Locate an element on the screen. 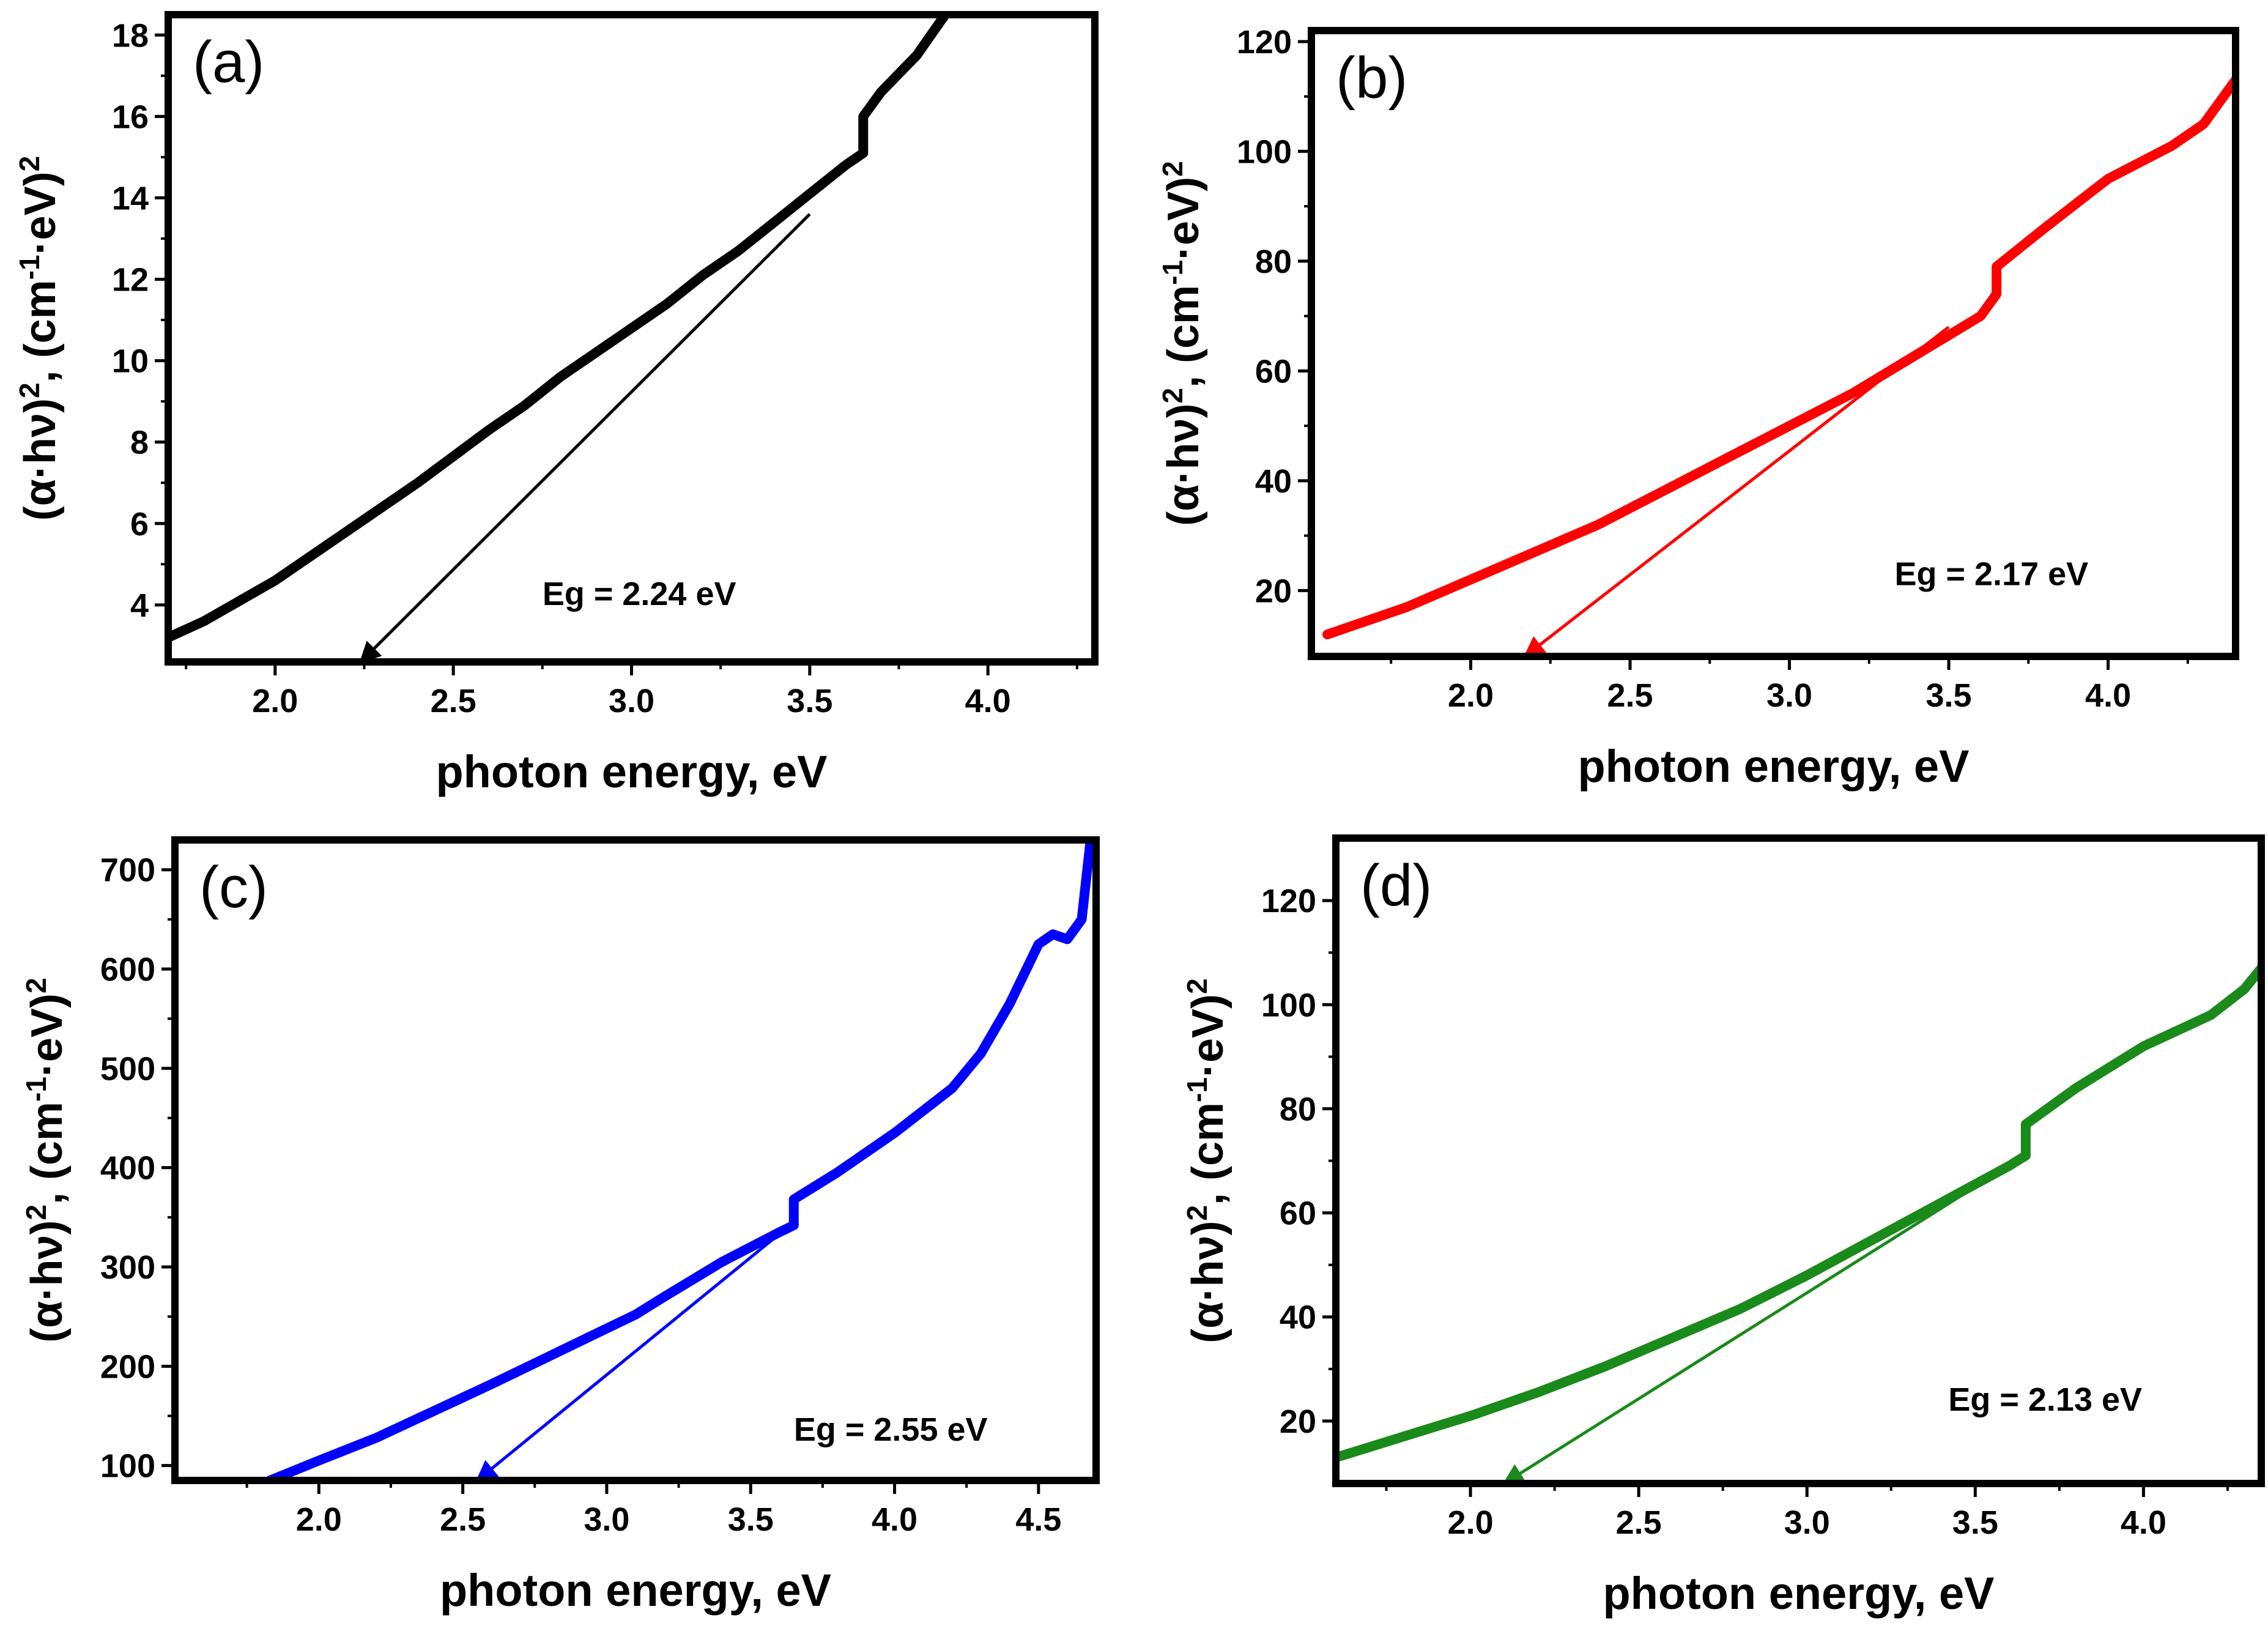 This screenshot has height=1634, width=2268. panel-b-ytick-label: 20 is located at coordinates (1273, 591).